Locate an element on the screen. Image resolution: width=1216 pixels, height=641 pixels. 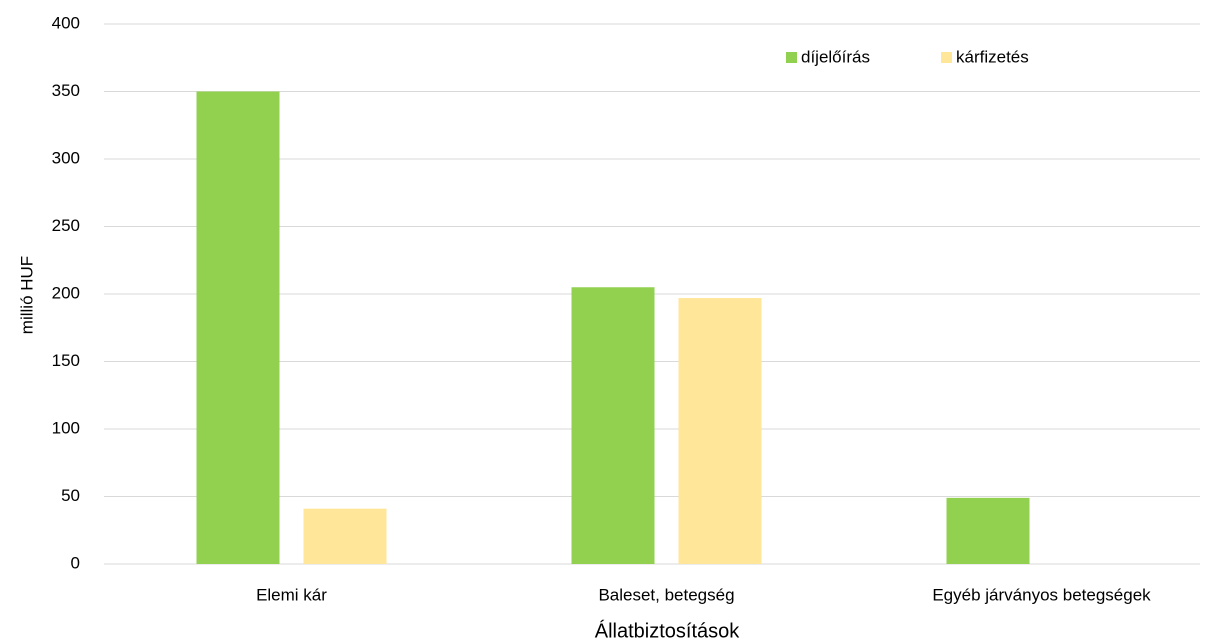
x-tick-label: Egyéb járványos betegségek is located at coordinates (1041, 594).